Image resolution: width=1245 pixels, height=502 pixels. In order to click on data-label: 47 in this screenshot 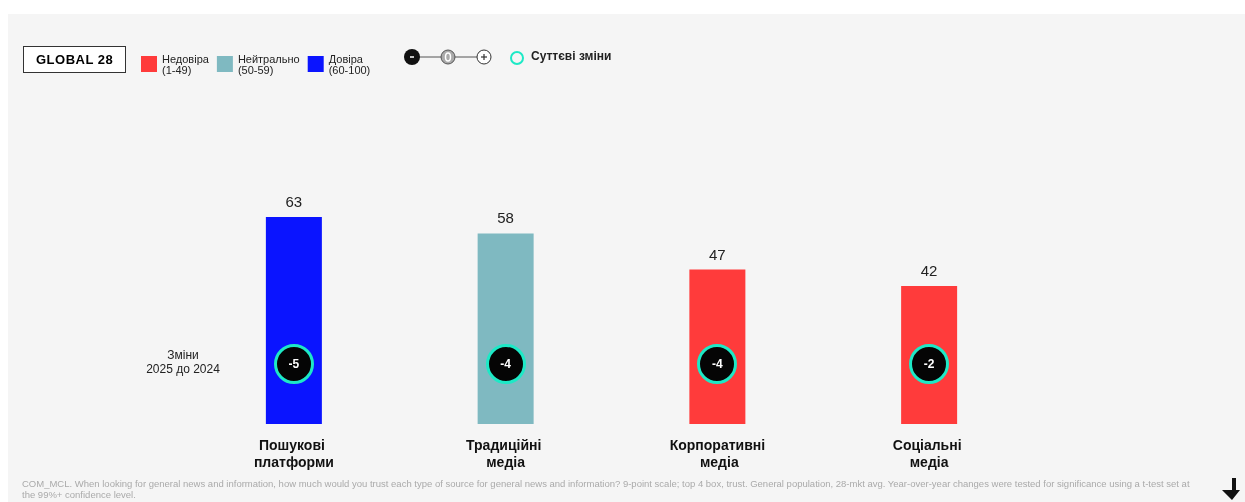, I will do `click(717, 254)`.